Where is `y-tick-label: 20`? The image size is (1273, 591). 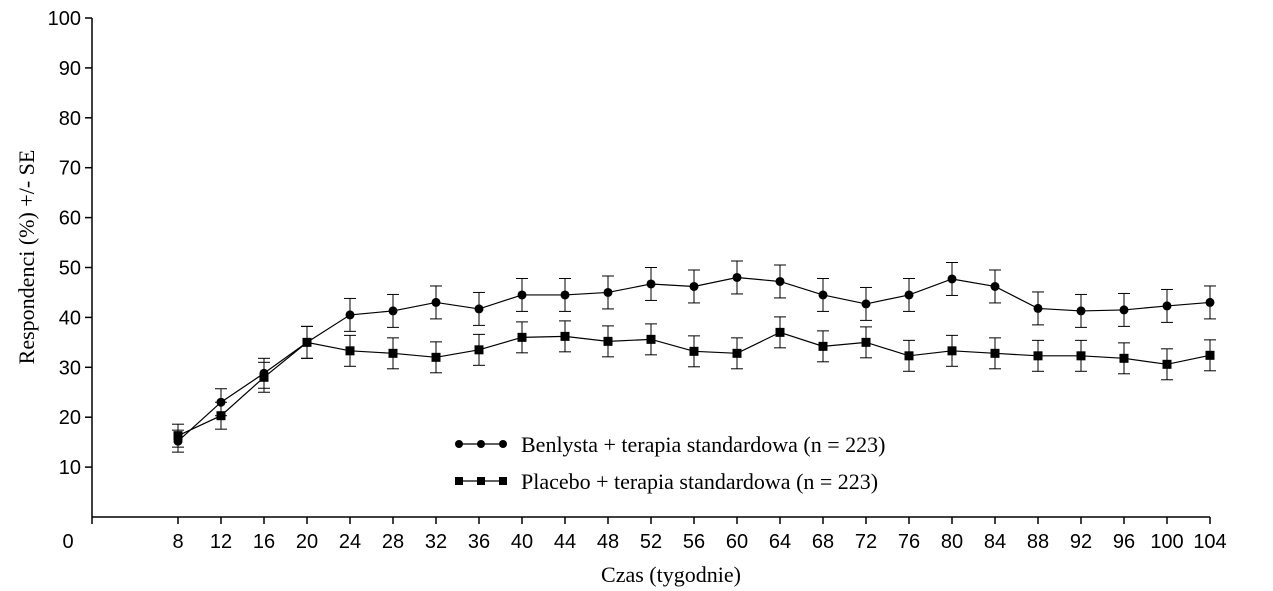
y-tick-label: 20 is located at coordinates (70, 418).